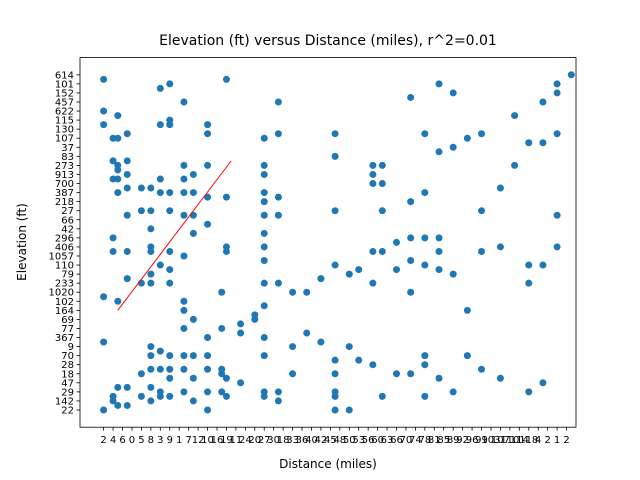 The width and height of the screenshot is (640, 480). I want to click on y-tick-label: 218, so click(64, 202).